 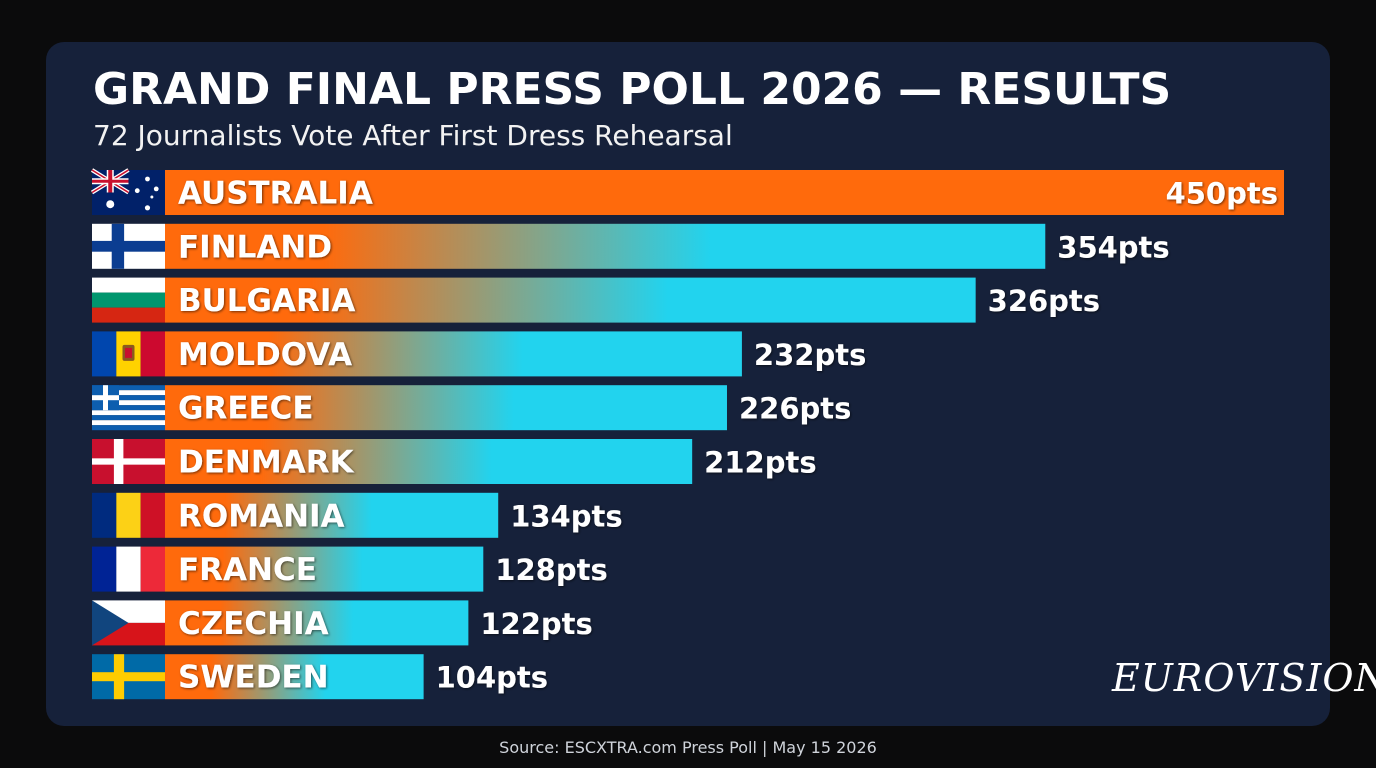 What do you see at coordinates (246, 409) in the screenshot?
I see `category-label: GREECE` at bounding box center [246, 409].